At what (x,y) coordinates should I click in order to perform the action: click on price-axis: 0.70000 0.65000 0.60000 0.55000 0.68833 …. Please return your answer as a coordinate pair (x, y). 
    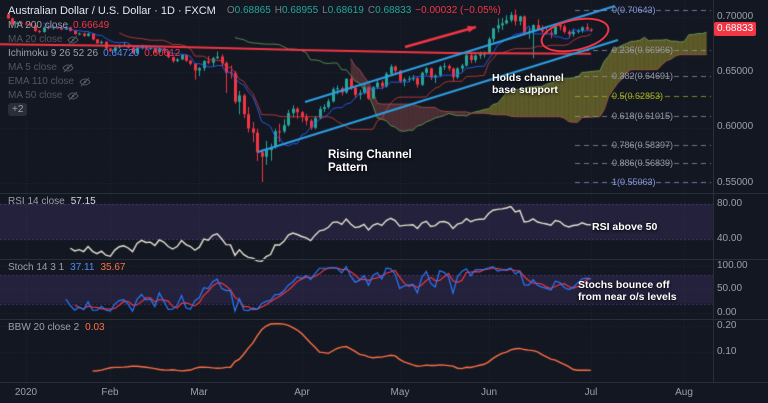
    Looking at the image, I should click on (741, 191).